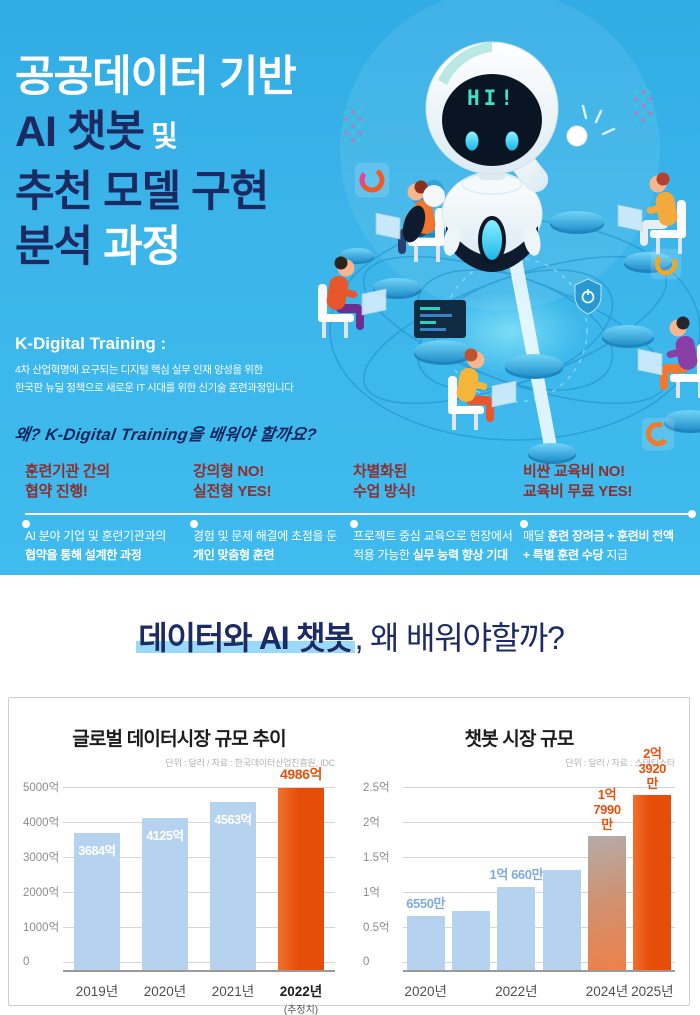  What do you see at coordinates (233, 991) in the screenshot?
I see `x-axis-label: 2021년` at bounding box center [233, 991].